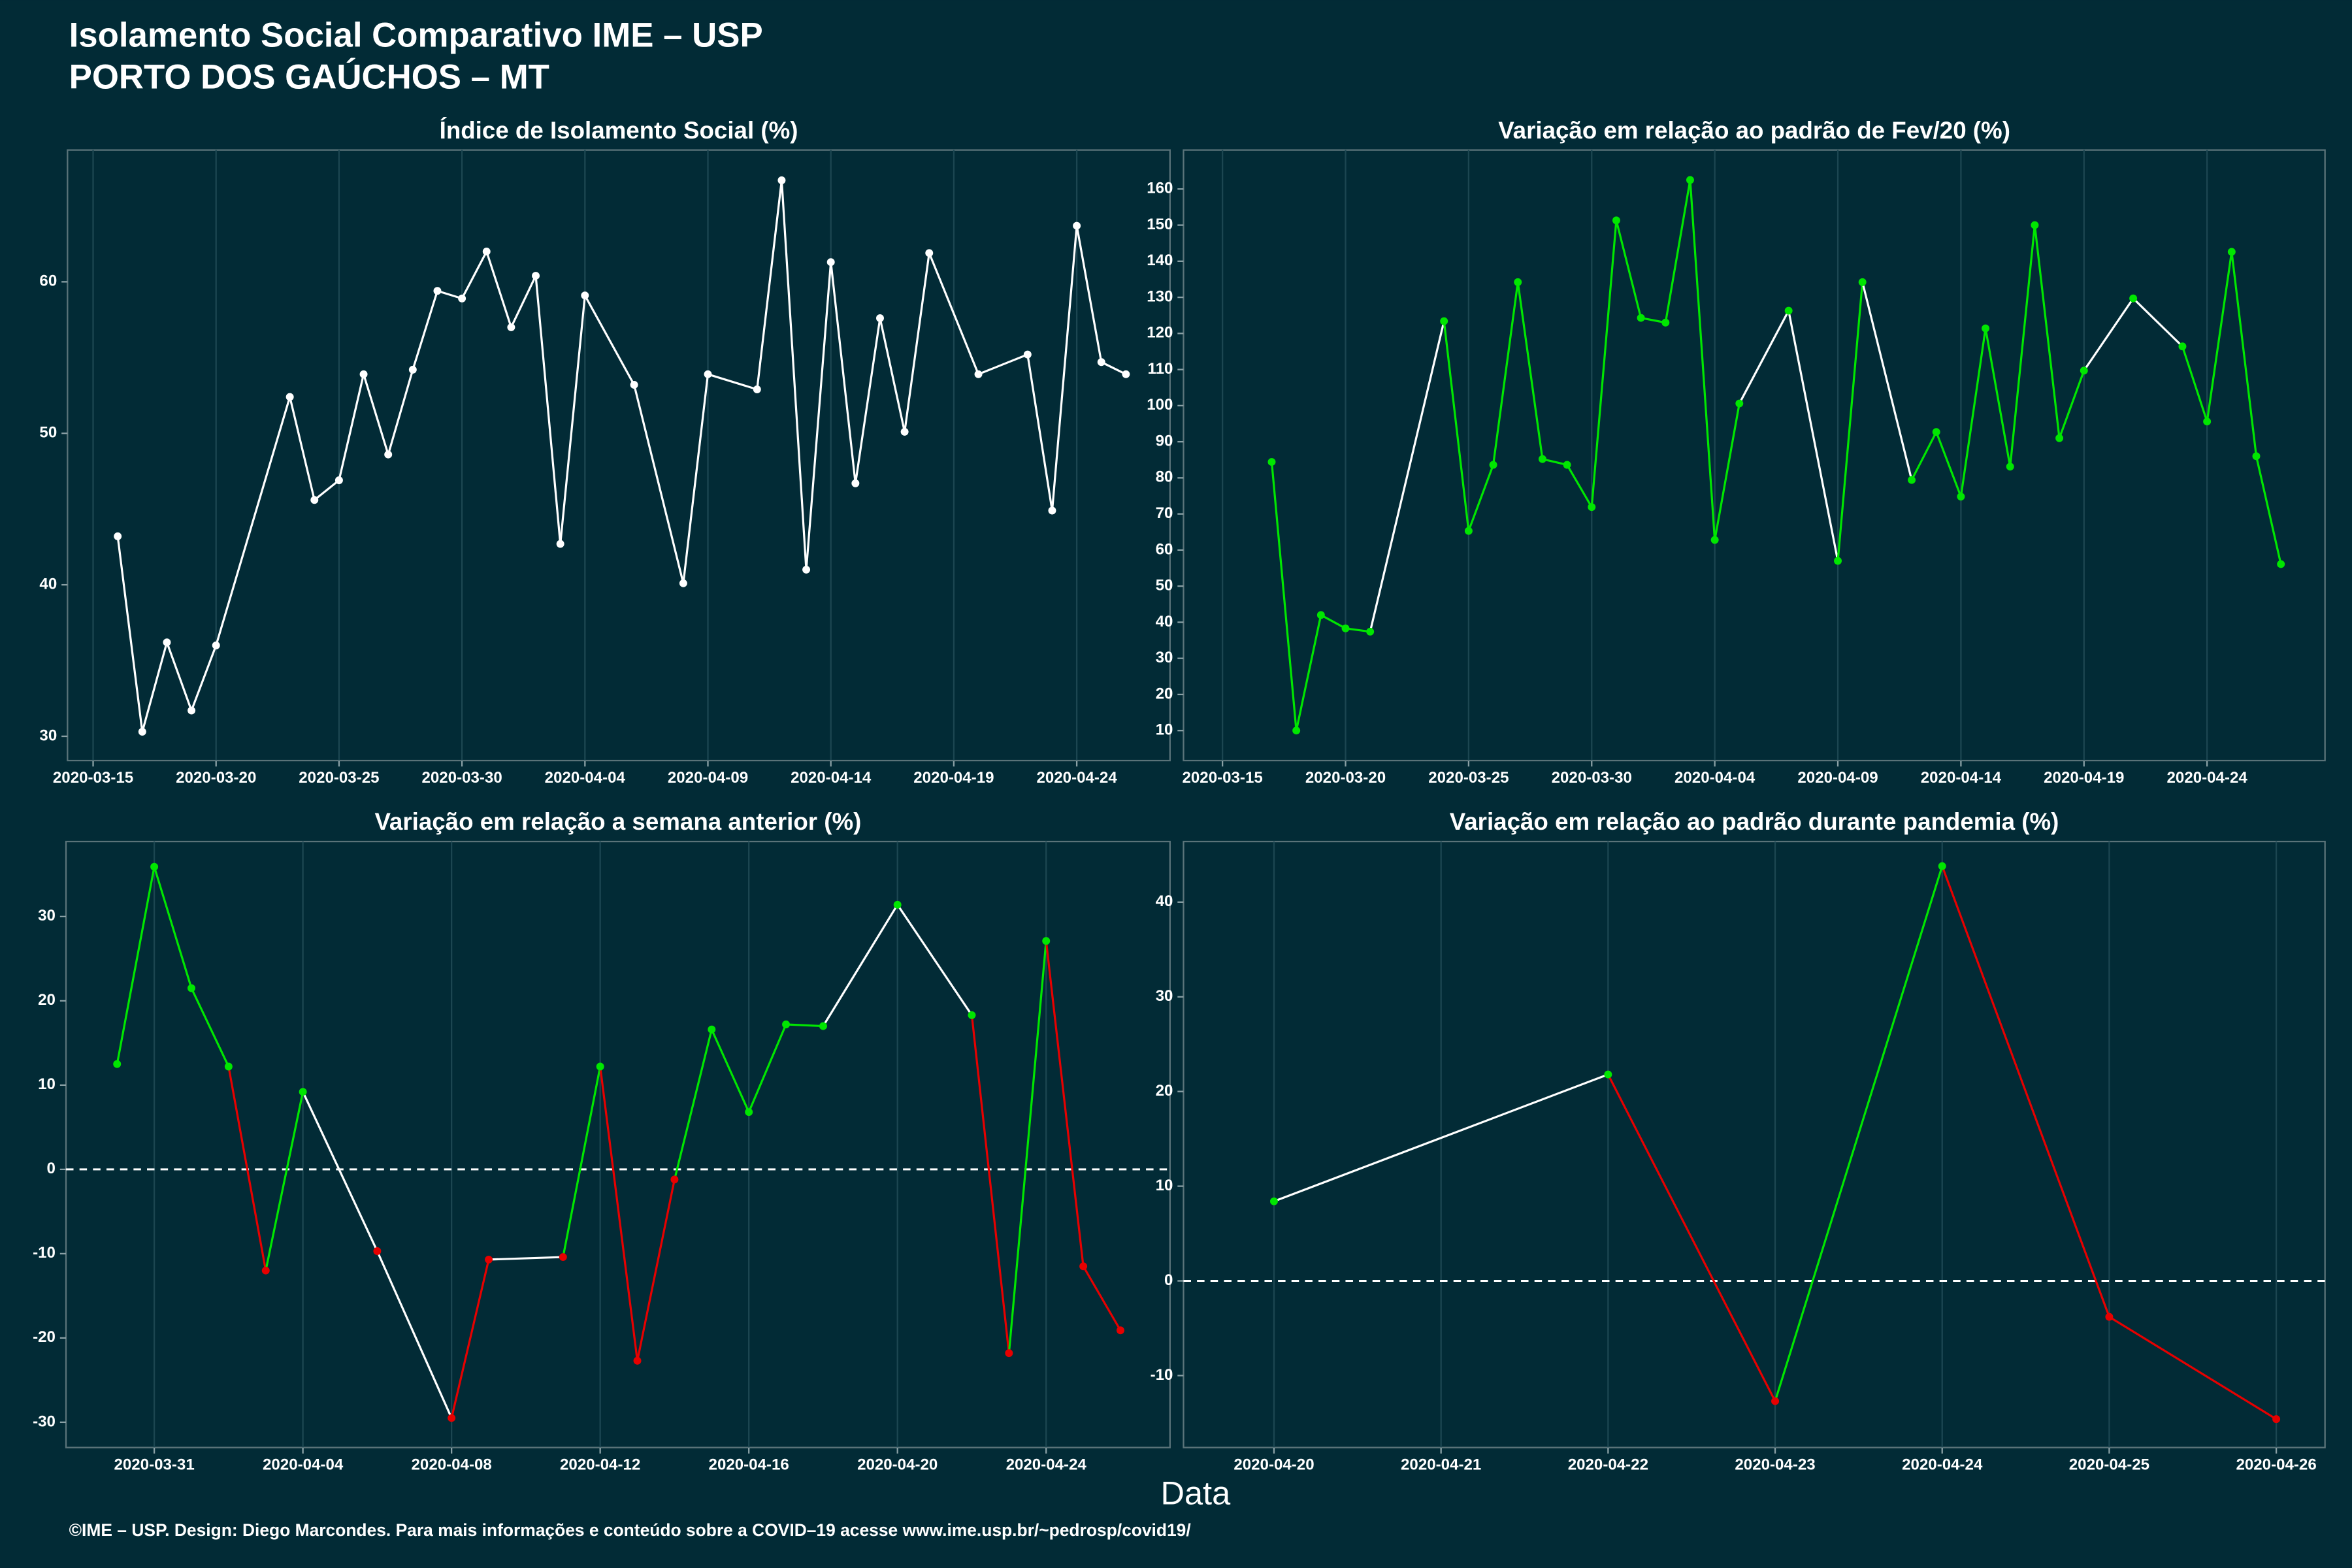  What do you see at coordinates (1164, 901) in the screenshot?
I see `y-tick-label: 40` at bounding box center [1164, 901].